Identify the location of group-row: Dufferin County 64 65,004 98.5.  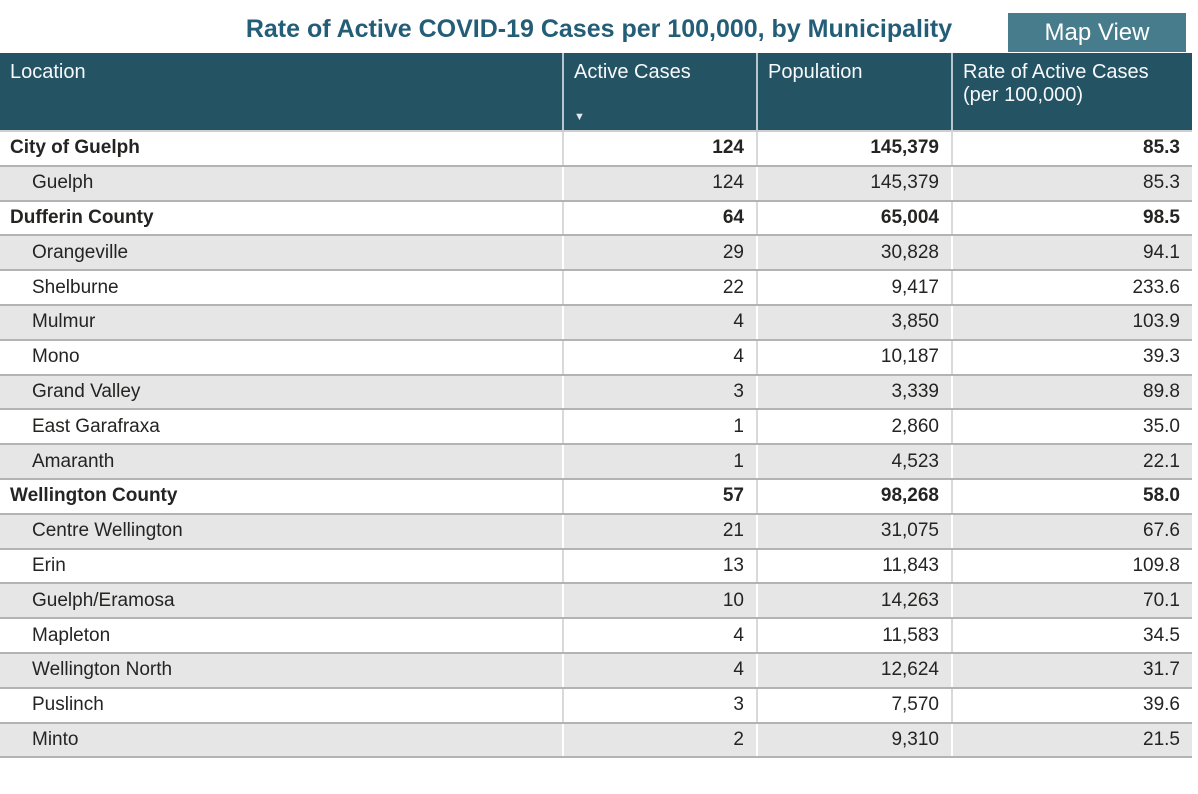
(596, 218).